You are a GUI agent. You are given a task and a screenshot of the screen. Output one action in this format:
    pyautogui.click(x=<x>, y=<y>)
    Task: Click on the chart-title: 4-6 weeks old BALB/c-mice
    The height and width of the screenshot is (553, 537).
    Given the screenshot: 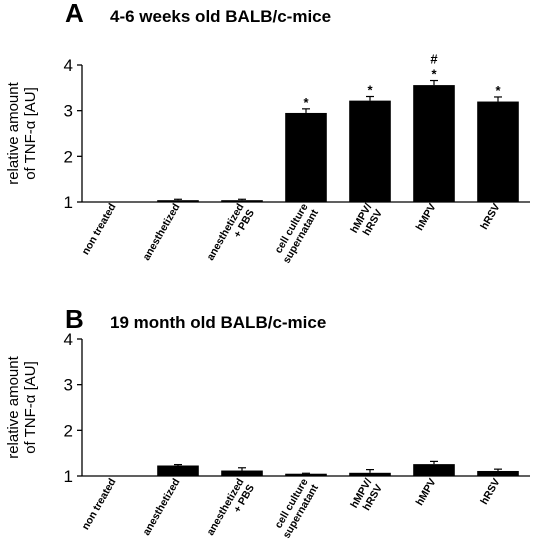 What is the action you would take?
    pyautogui.click(x=220, y=16)
    